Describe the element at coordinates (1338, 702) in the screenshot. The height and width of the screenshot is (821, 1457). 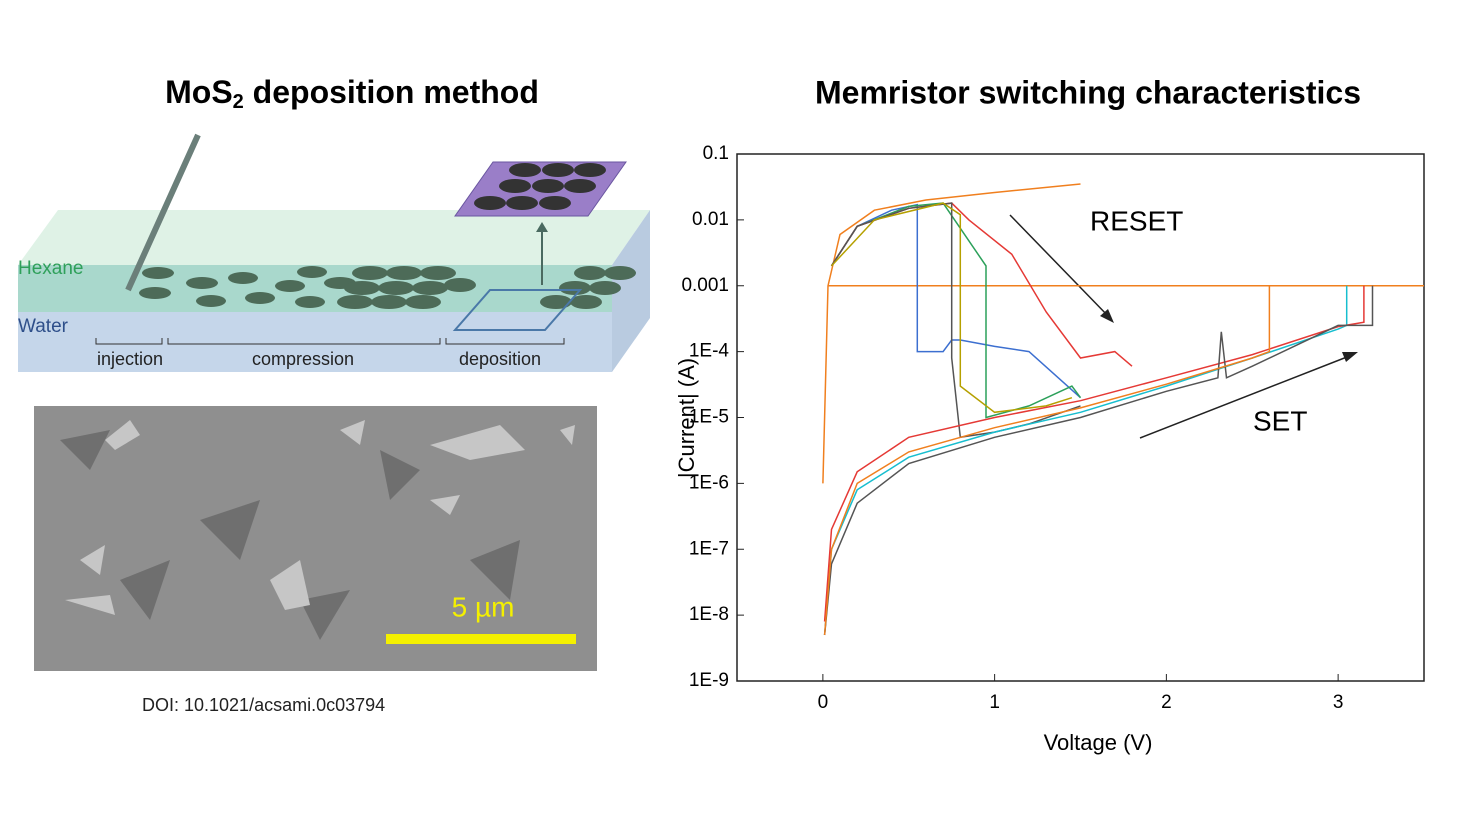
I see `x-tick-label: 3` at that location.